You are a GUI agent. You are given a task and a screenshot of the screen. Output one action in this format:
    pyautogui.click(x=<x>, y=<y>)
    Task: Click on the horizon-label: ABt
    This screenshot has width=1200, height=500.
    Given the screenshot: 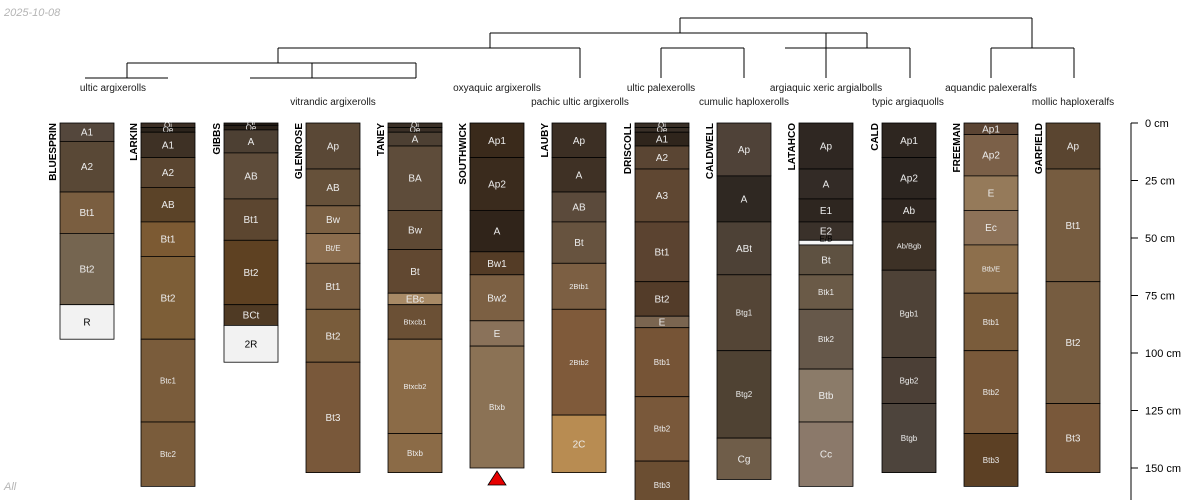 What is the action you would take?
    pyautogui.click(x=744, y=249)
    